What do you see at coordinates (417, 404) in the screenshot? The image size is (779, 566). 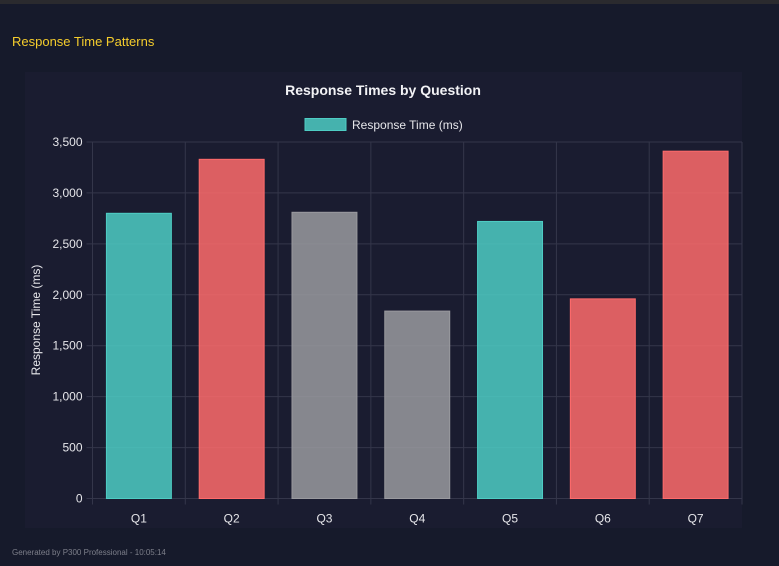 I see `bar-q4` at bounding box center [417, 404].